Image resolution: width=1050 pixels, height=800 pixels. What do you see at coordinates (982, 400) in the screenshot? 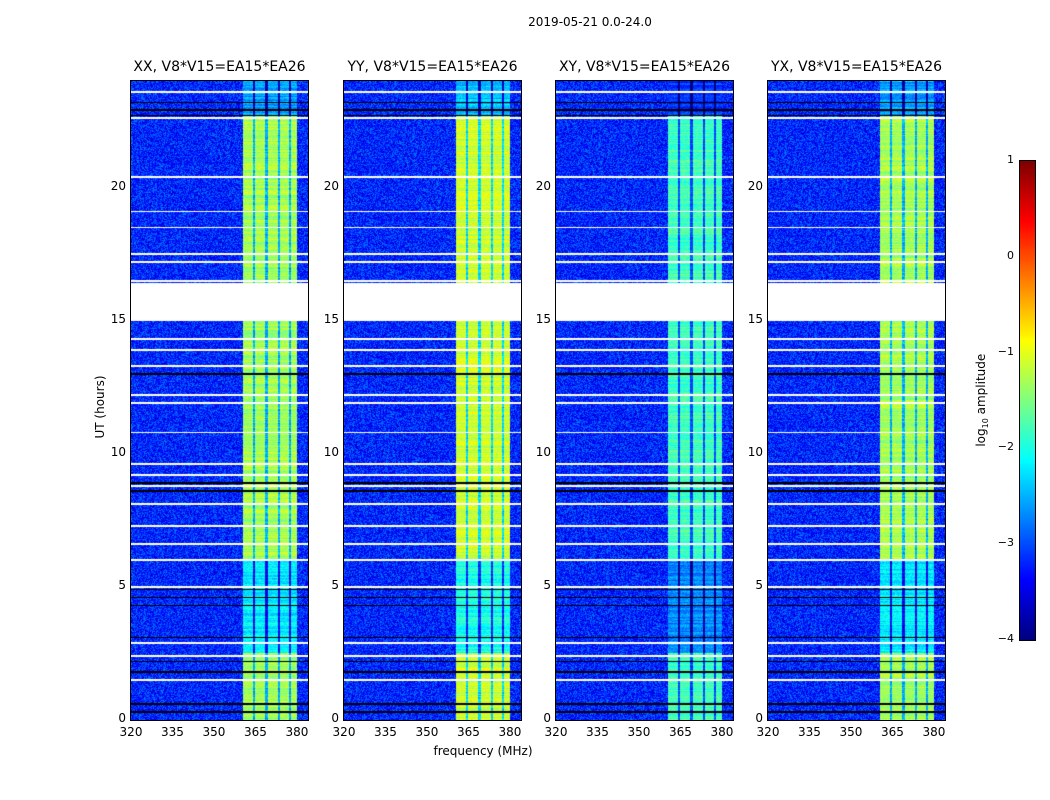
I see `colorbar-label: log10 amplitude` at bounding box center [982, 400].